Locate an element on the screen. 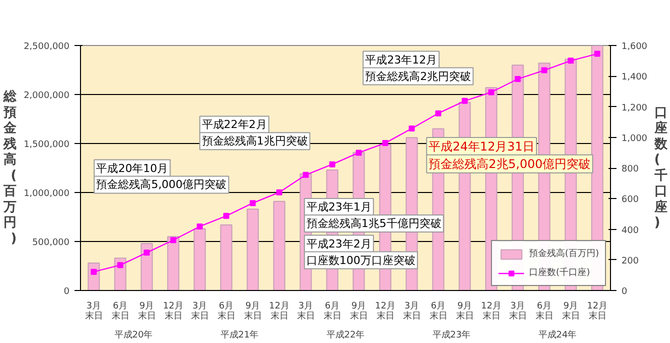 The width and height of the screenshot is (670, 343). legend-label: 預金残高(百万円) is located at coordinates (563, 254).